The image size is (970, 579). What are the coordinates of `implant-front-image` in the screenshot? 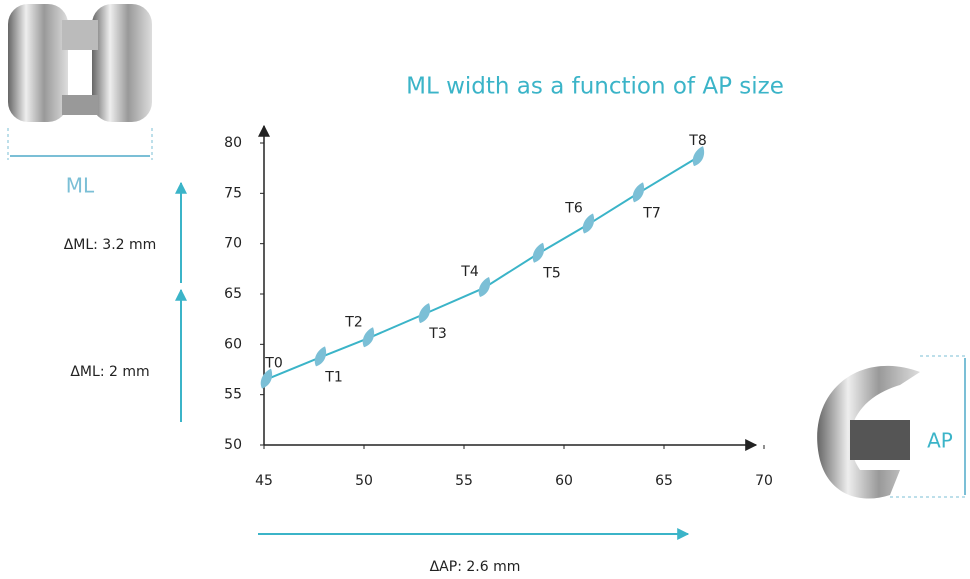 It's located at (80, 63).